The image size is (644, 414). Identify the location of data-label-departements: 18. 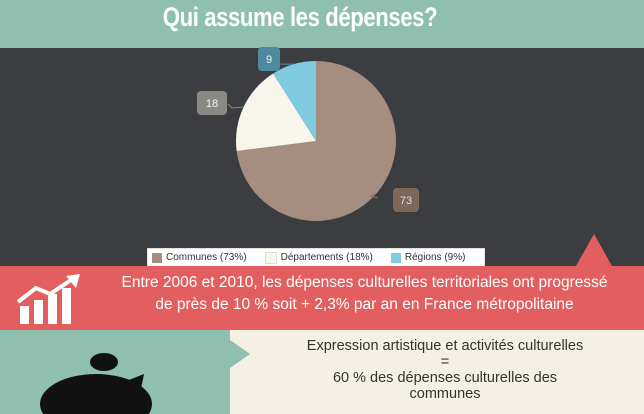
(212, 104).